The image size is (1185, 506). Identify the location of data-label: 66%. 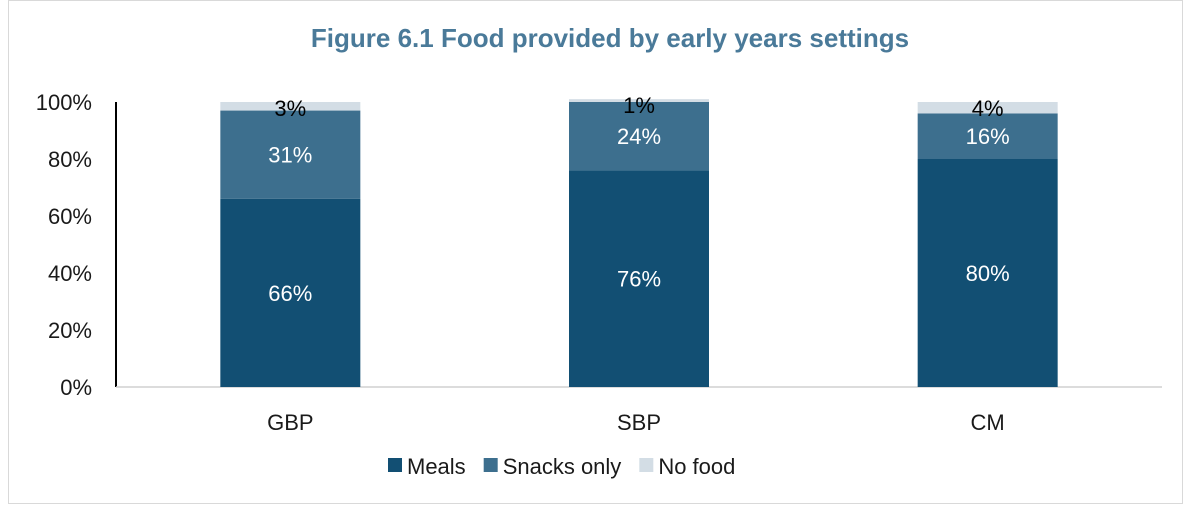
(290, 293).